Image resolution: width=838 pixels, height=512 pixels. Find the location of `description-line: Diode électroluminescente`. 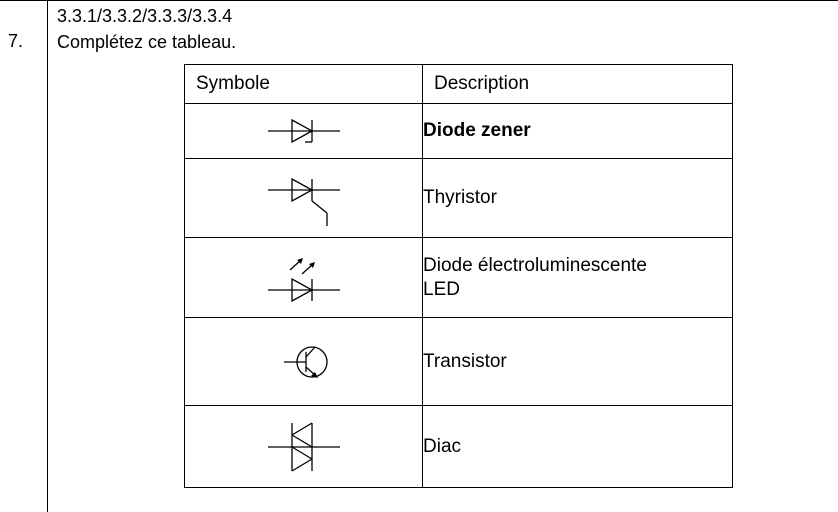

description-line: Diode électroluminescente is located at coordinates (535, 265).